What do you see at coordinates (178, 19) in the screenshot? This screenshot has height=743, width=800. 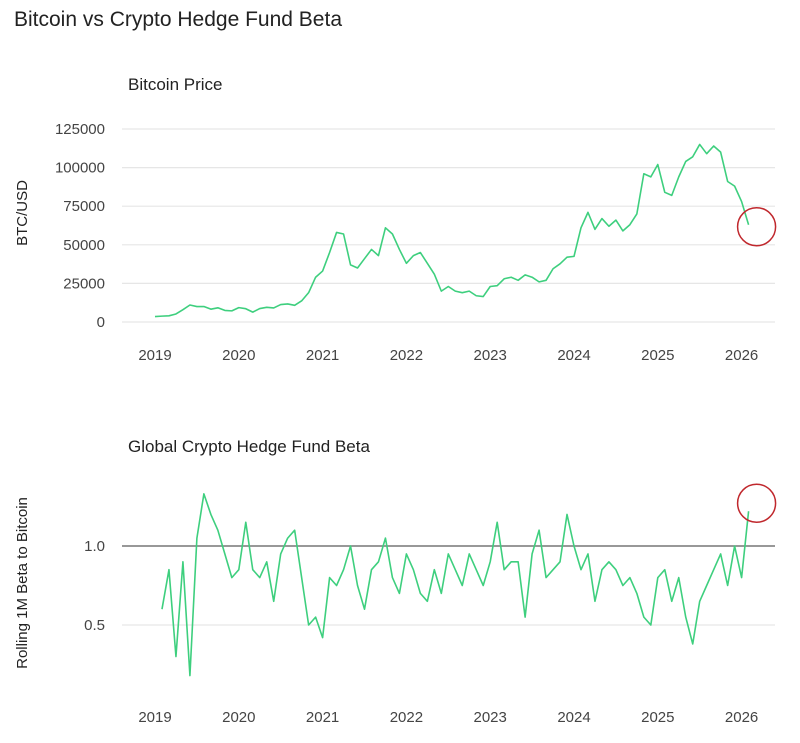 I see `figure-title: Bitcoin vs Crypto Hedge Fund Beta` at bounding box center [178, 19].